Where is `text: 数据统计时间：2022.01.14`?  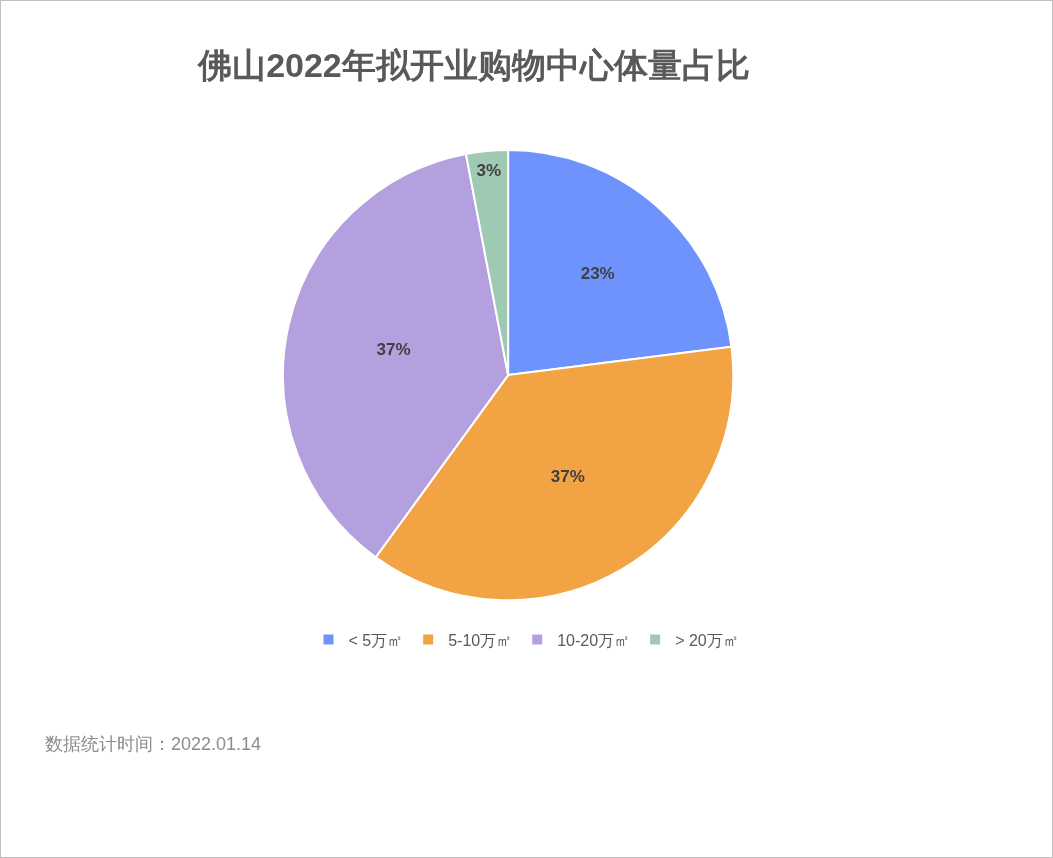 text: 数据统计时间：2022.01.14 is located at coordinates (153, 744).